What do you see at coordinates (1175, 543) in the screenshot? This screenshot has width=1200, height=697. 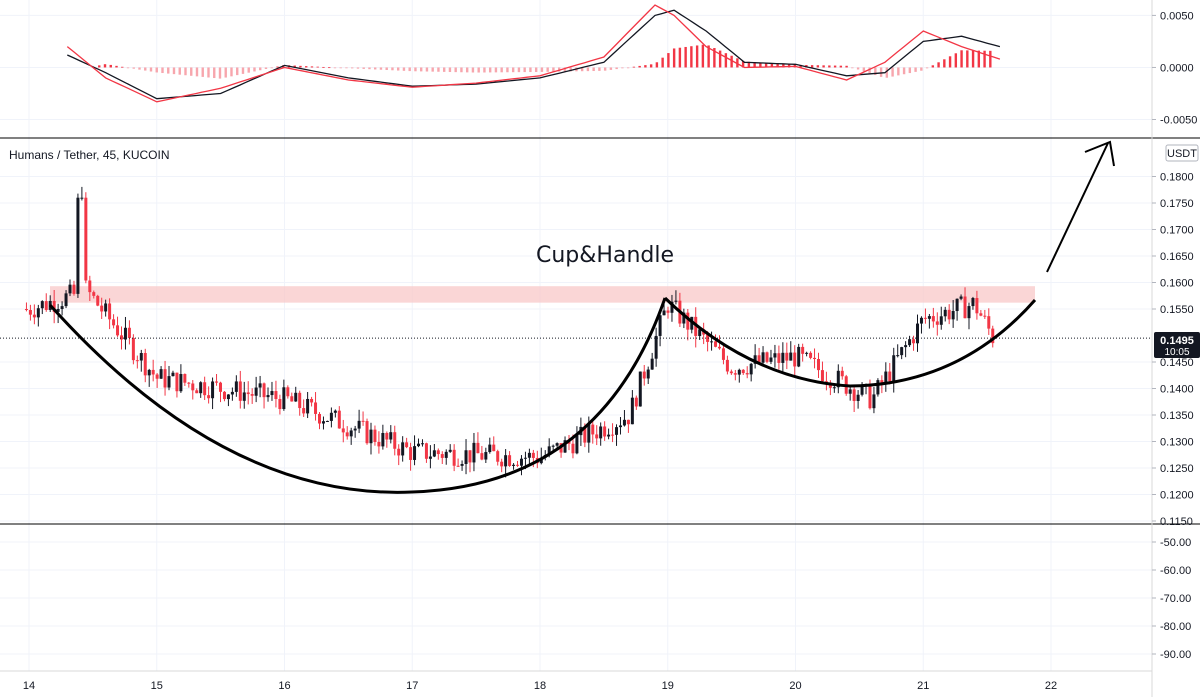 I see `oscillator-y-tick-label: -50.00` at bounding box center [1175, 543].